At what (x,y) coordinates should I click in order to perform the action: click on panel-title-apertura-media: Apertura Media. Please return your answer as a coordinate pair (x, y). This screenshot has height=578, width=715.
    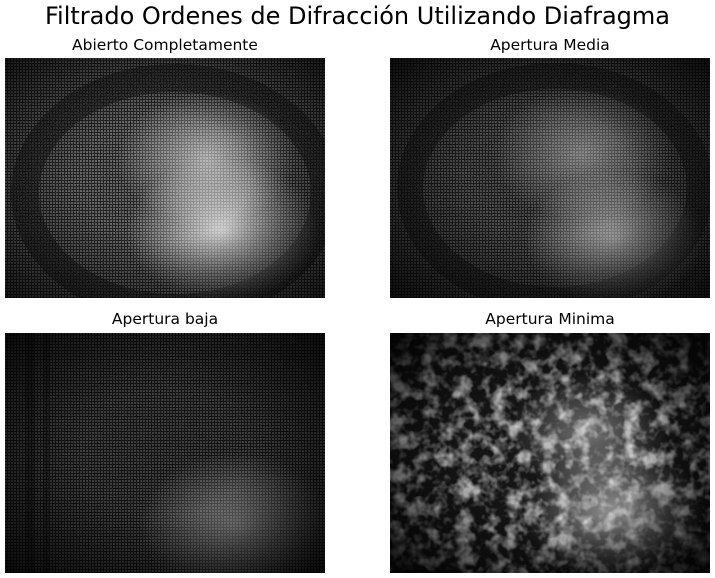
    Looking at the image, I should click on (550, 45).